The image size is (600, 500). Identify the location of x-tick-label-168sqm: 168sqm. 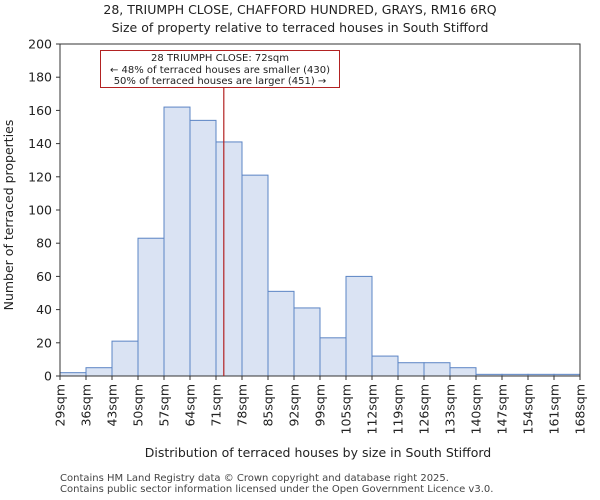
(580, 409).